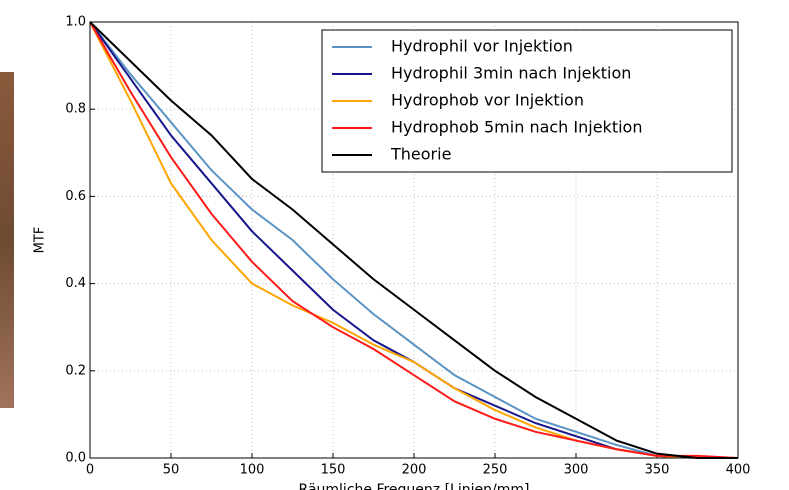  What do you see at coordinates (482, 46) in the screenshot?
I see `legend-label: Hydrophil vor Injektion` at bounding box center [482, 46].